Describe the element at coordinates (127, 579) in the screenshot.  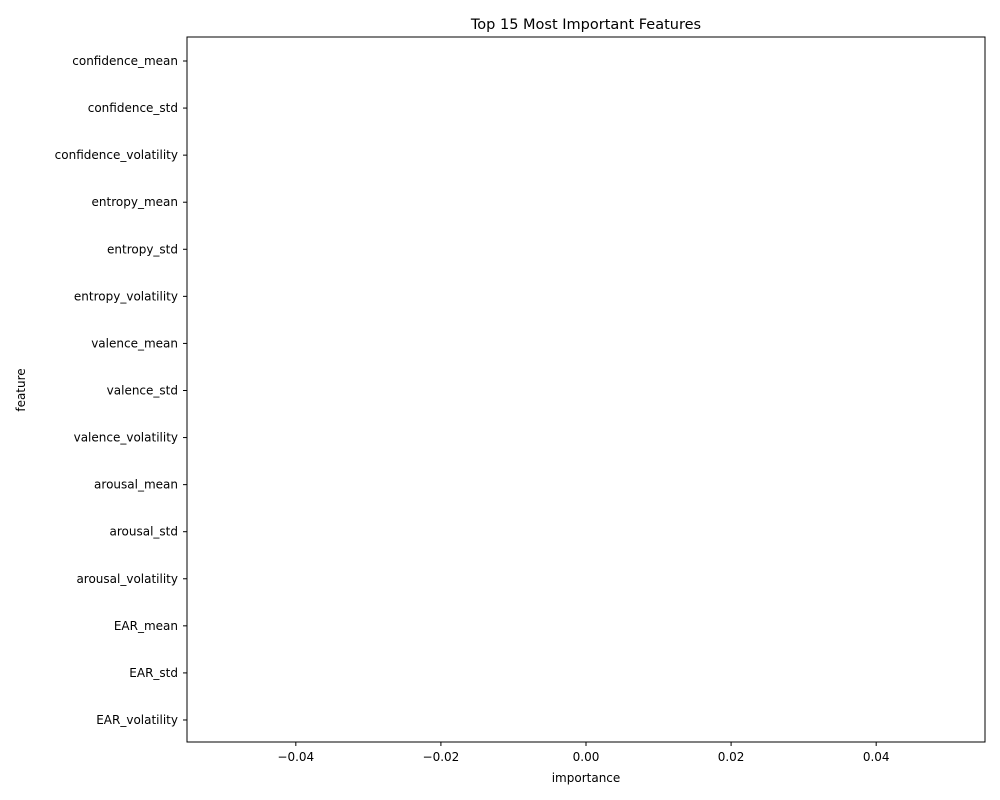
I see `y-tick-label: arousal_volatility` at that location.